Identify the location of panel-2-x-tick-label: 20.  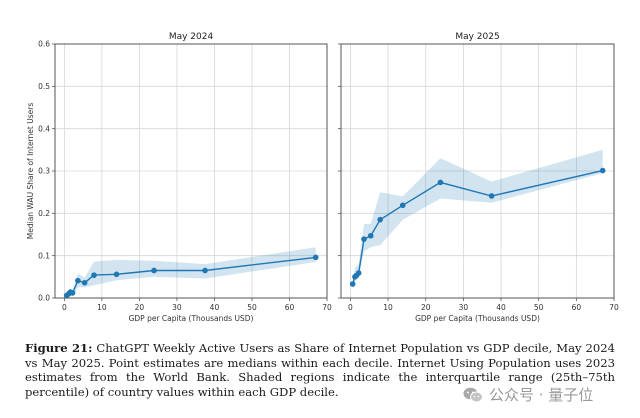
(426, 307).